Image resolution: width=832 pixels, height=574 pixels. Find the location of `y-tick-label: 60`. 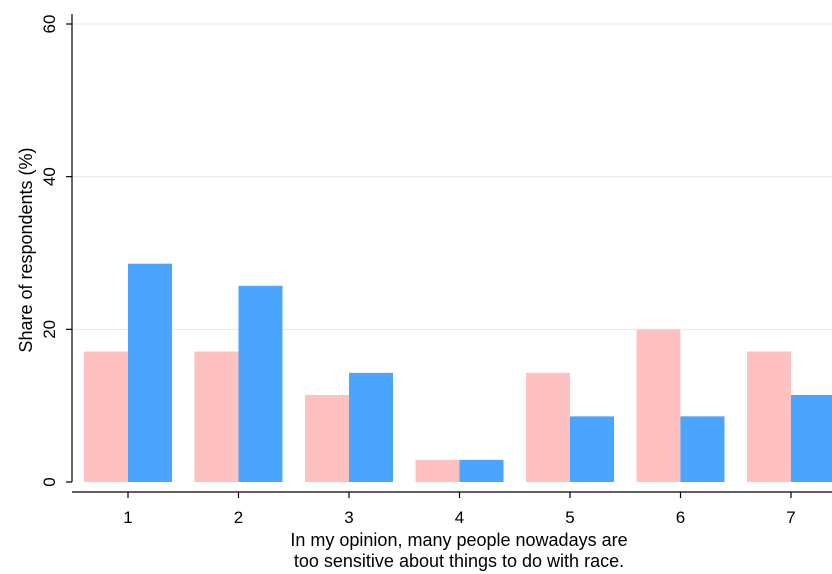

y-tick-label: 60 is located at coordinates (49, 24).